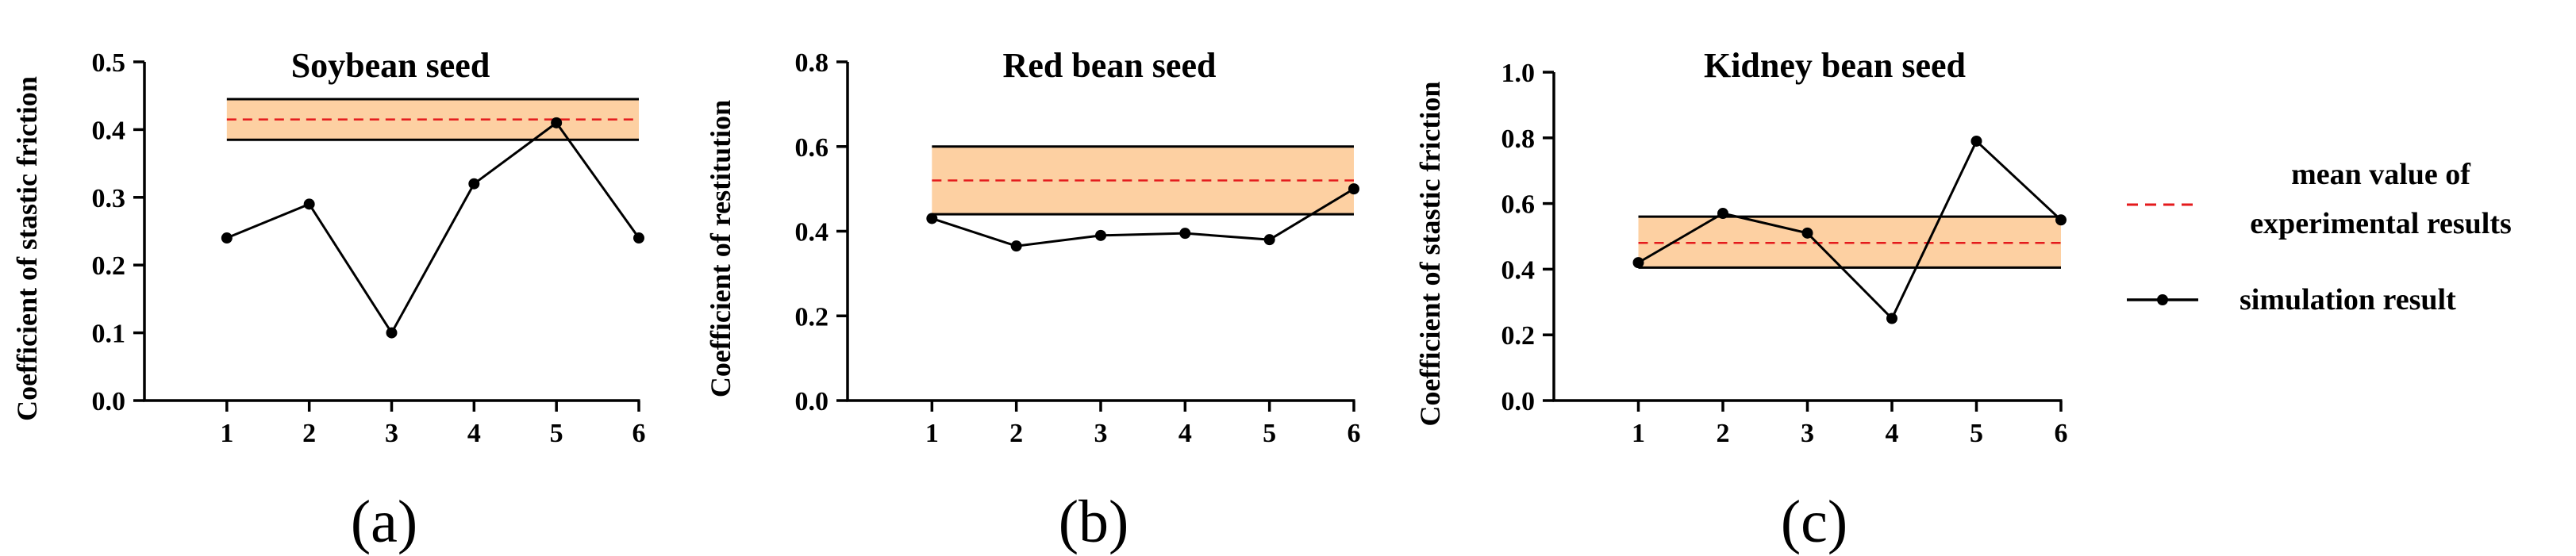 The height and width of the screenshot is (556, 2576). What do you see at coordinates (109, 198) in the screenshot?
I see `y-tick-label: 0.3` at bounding box center [109, 198].